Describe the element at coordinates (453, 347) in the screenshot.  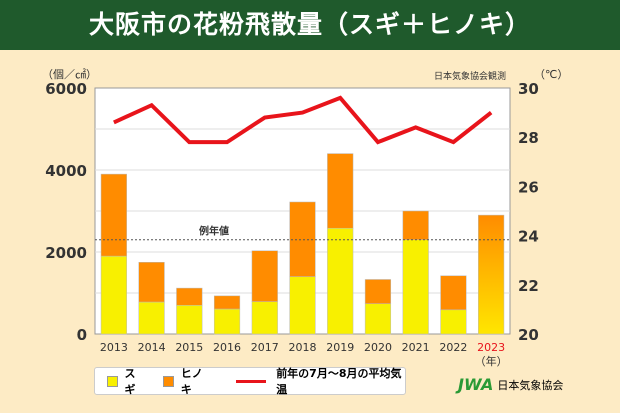
I see `x-tick-label: 2022` at that location.